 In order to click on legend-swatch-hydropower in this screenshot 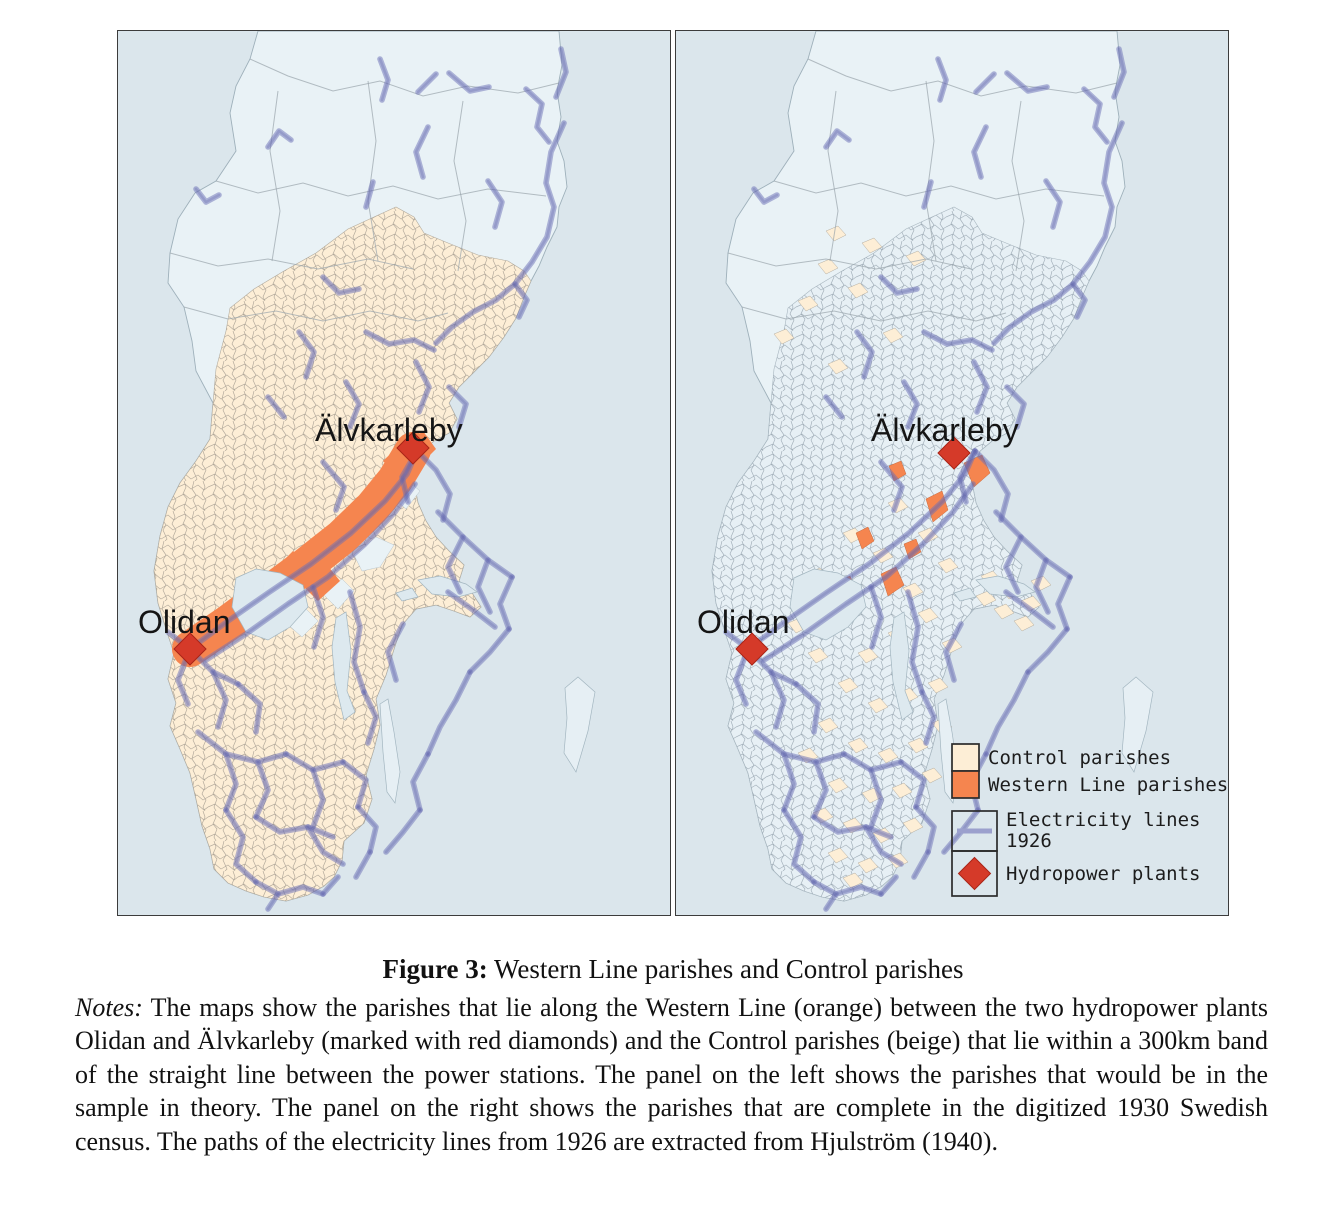, I will do `click(974, 873)`.